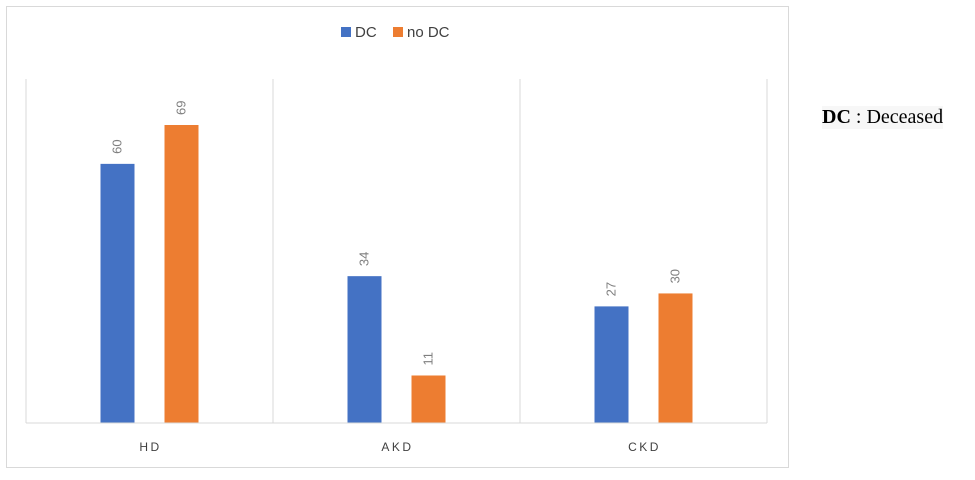 The image size is (975, 480). I want to click on data-label: 60, so click(117, 146).